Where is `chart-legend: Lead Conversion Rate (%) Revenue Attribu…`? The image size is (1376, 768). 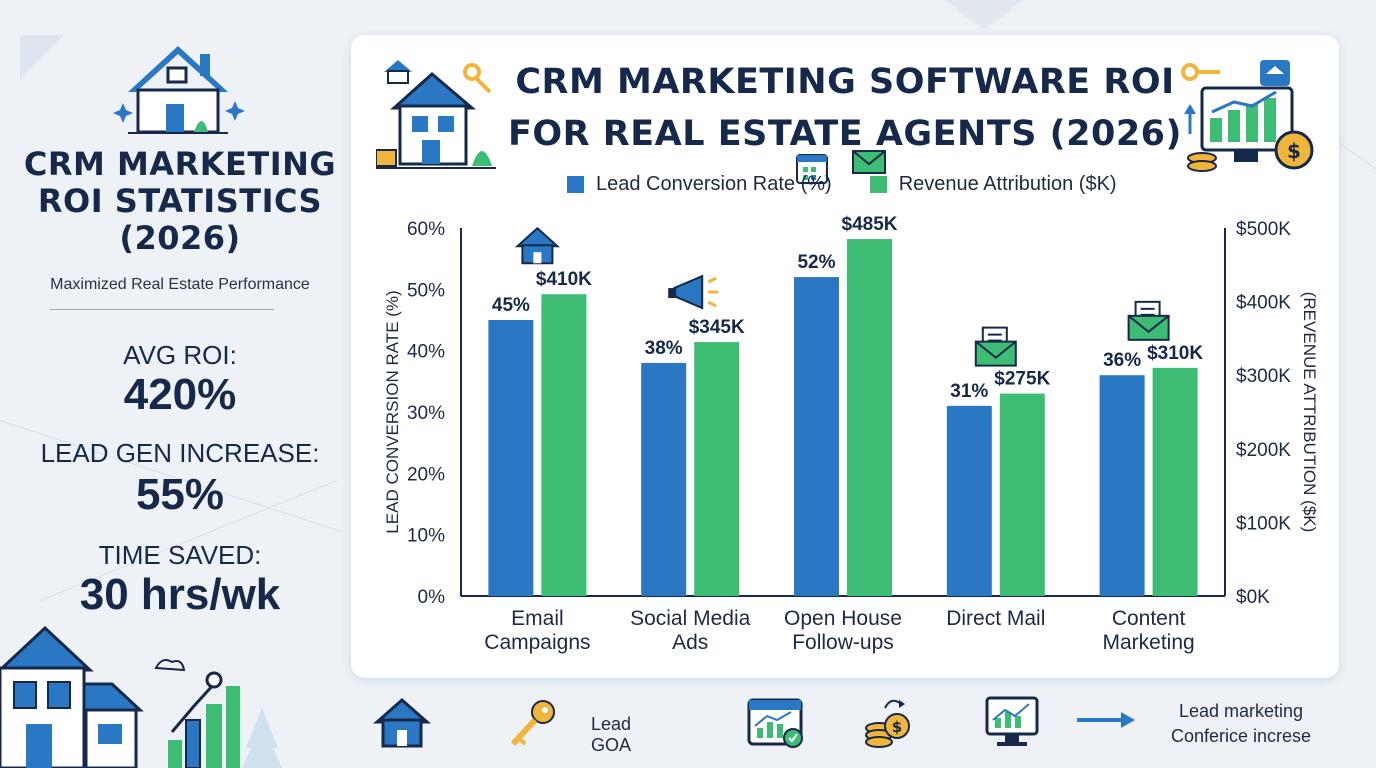 chart-legend: Lead Conversion Rate (%) Revenue Attribu… is located at coordinates (861, 184).